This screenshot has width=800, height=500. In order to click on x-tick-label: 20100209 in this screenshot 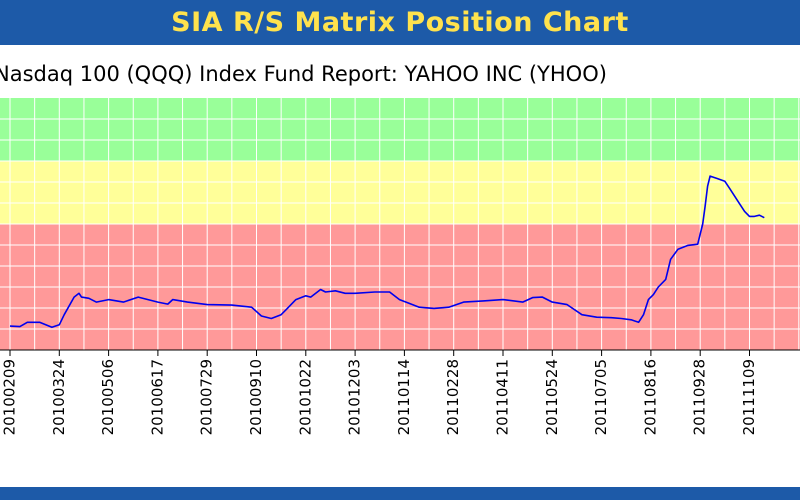, I will do `click(10, 397)`.